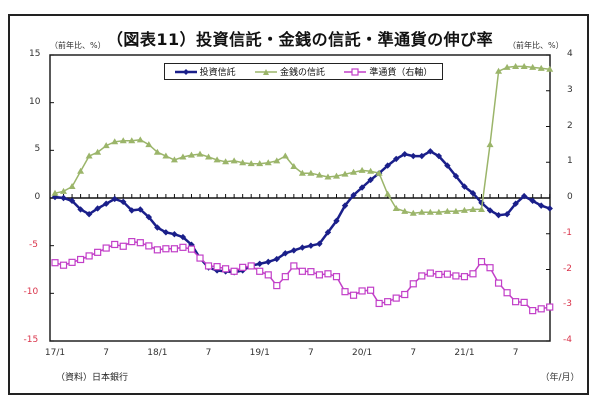 Image resolution: width=600 pixels, height=408 pixels. What do you see at coordinates (35, 101) in the screenshot?
I see `left-axis-tick-label: 10` at bounding box center [35, 101].